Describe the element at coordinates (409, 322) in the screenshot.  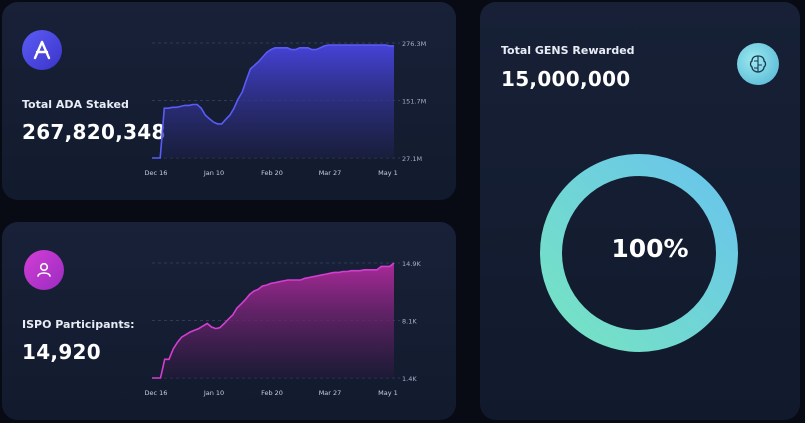
I see `y-tick-label: 8.1K` at that location.